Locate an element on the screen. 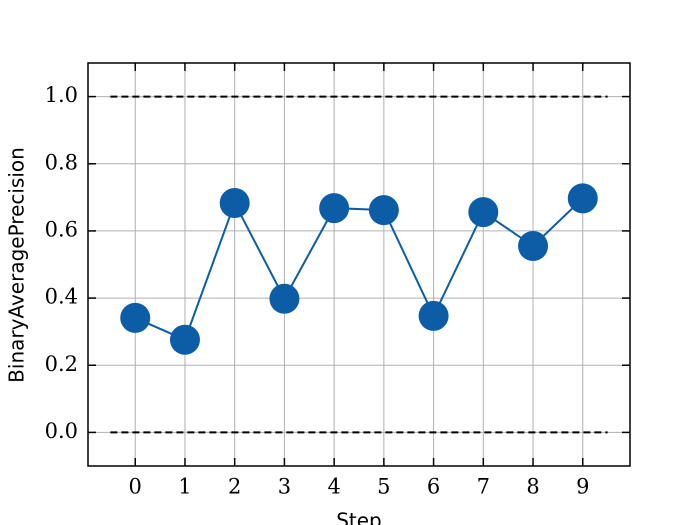 This screenshot has height=525, width=700. x-tick-label: 5 is located at coordinates (383, 487).